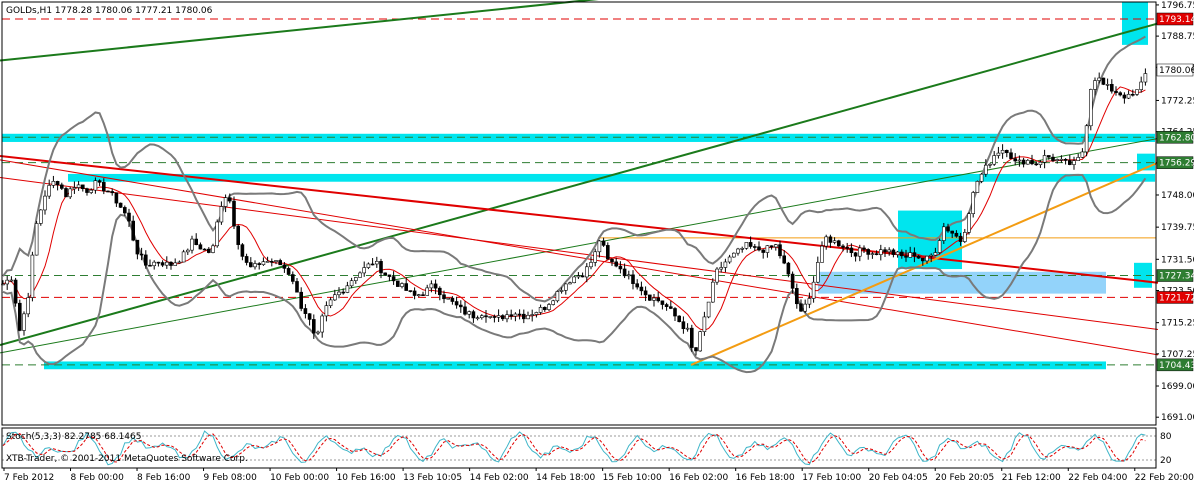  What do you see at coordinates (1176, 277) in the screenshot?
I see `price-label: 1727.34` at bounding box center [1176, 277].